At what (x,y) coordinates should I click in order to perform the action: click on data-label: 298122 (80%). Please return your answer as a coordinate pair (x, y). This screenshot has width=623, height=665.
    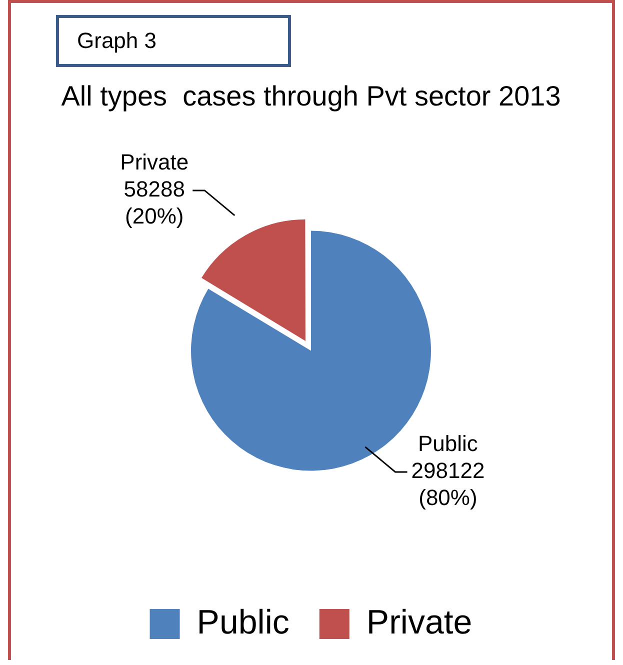
    Looking at the image, I should click on (448, 484).